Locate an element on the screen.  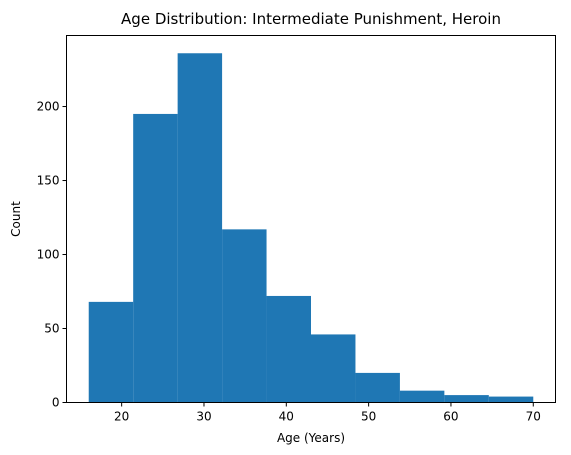
y-tick-label: 100 is located at coordinates (48, 255).